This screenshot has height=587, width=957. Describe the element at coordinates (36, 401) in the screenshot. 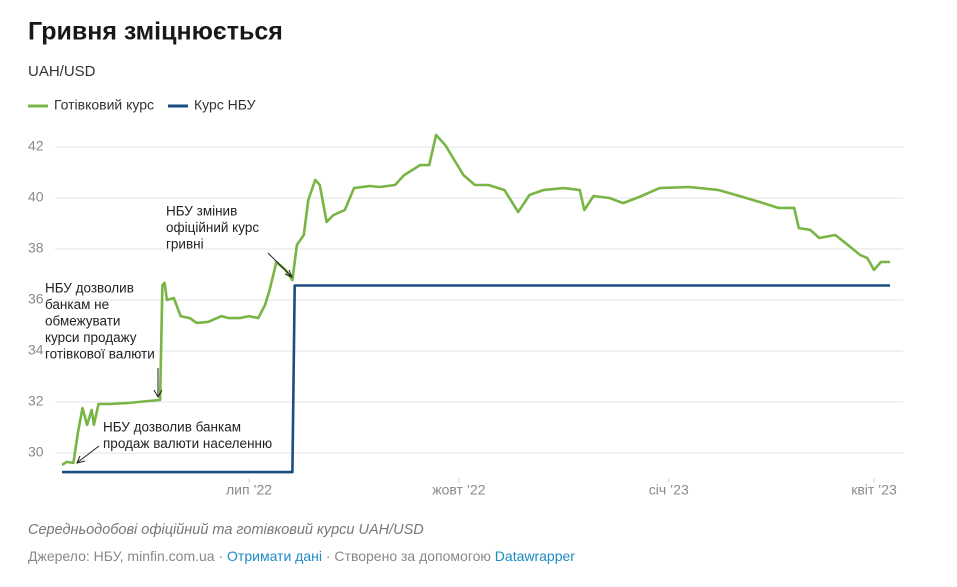

I see `y-tick-label: 32` at that location.